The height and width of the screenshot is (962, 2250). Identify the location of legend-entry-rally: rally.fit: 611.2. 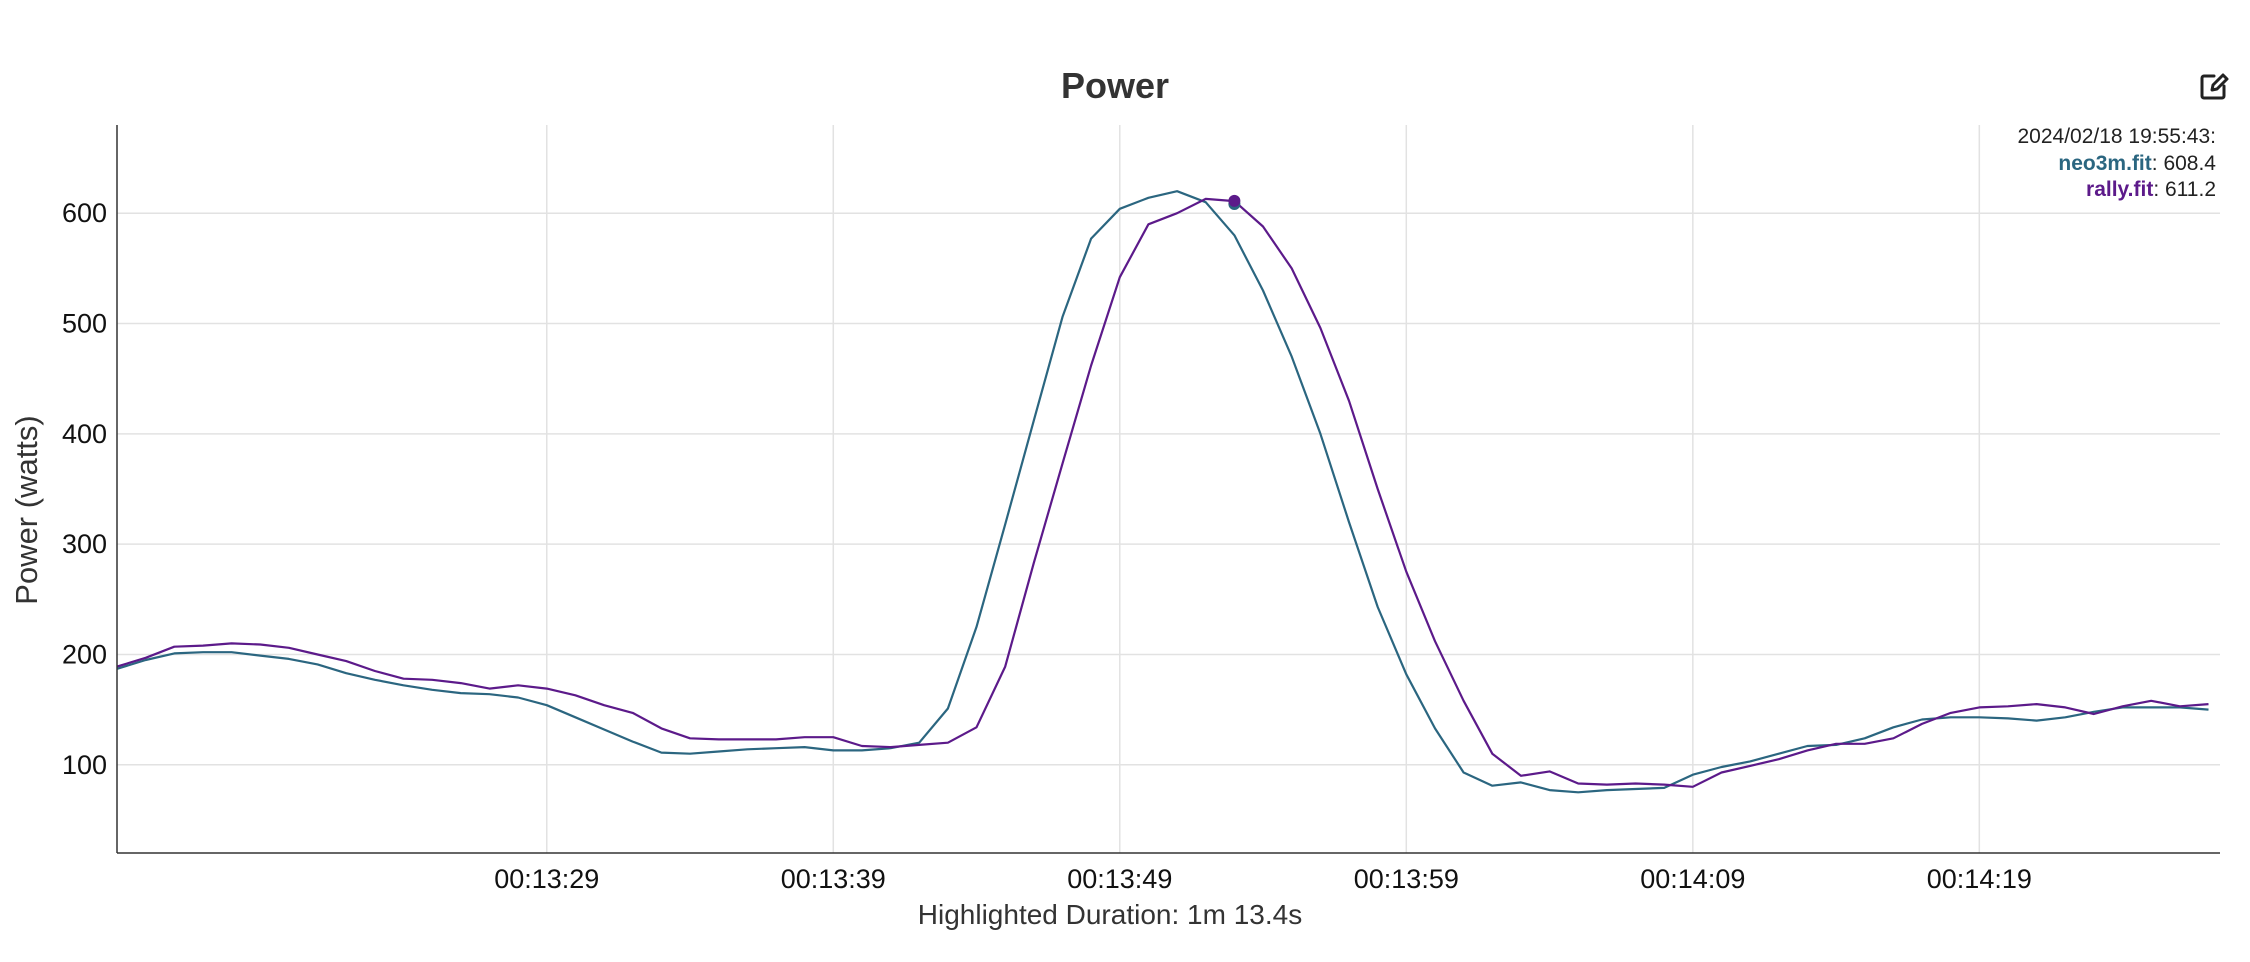
(2151, 189).